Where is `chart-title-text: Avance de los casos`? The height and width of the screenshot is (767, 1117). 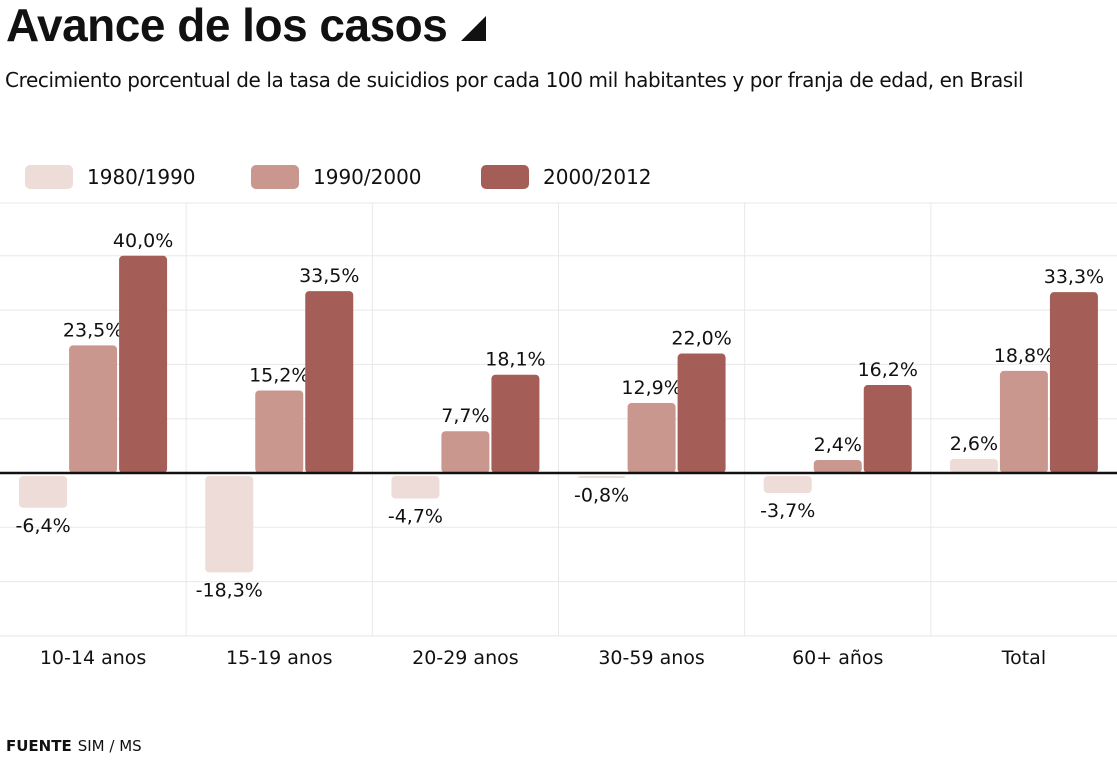
chart-title-text: Avance de los casos is located at coordinates (227, 25).